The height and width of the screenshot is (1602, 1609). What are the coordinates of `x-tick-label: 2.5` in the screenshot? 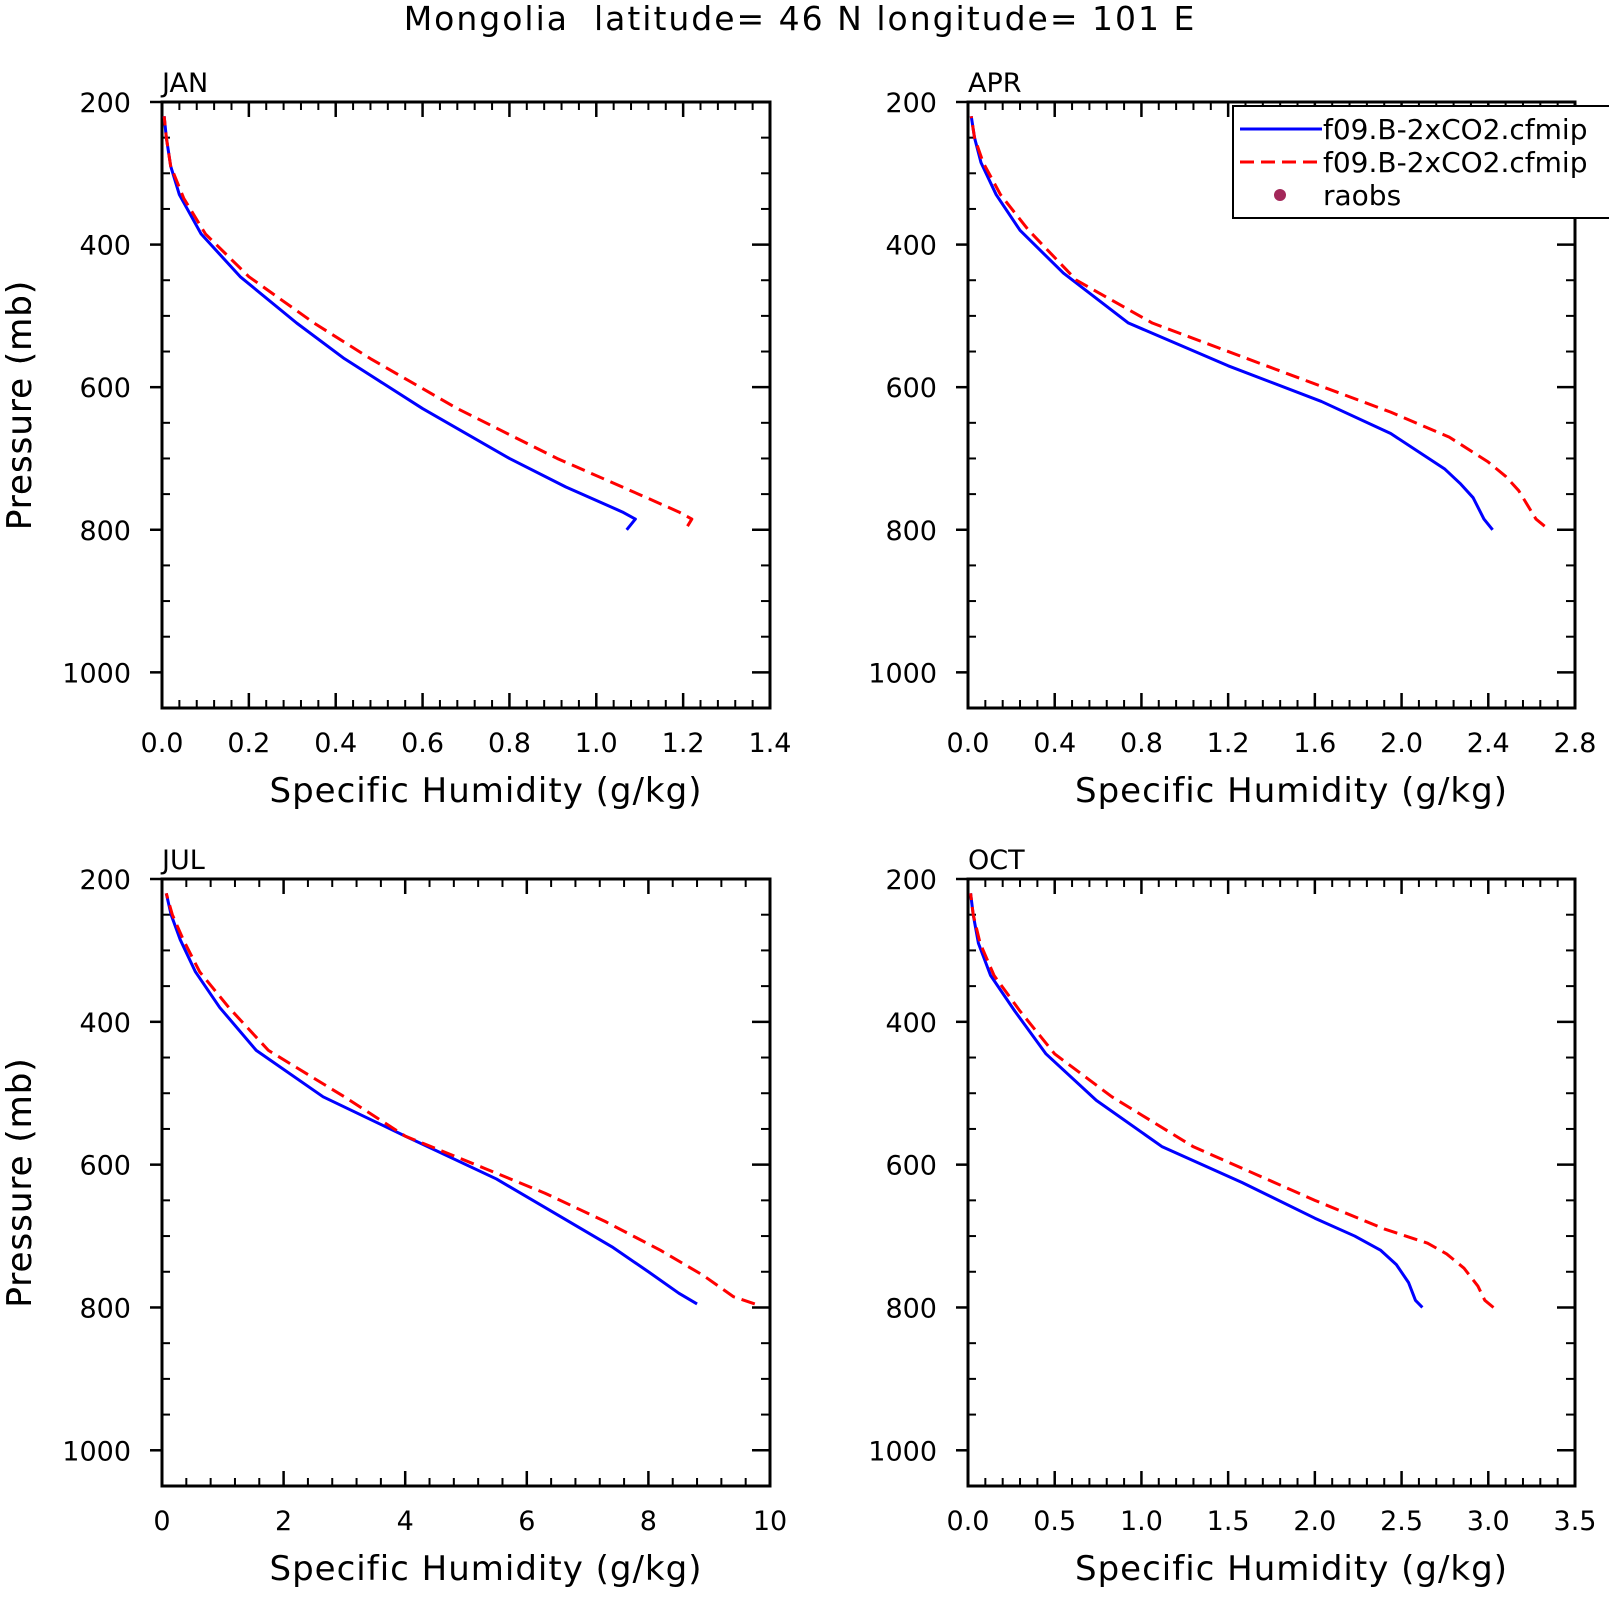 It's located at (1401, 1521).